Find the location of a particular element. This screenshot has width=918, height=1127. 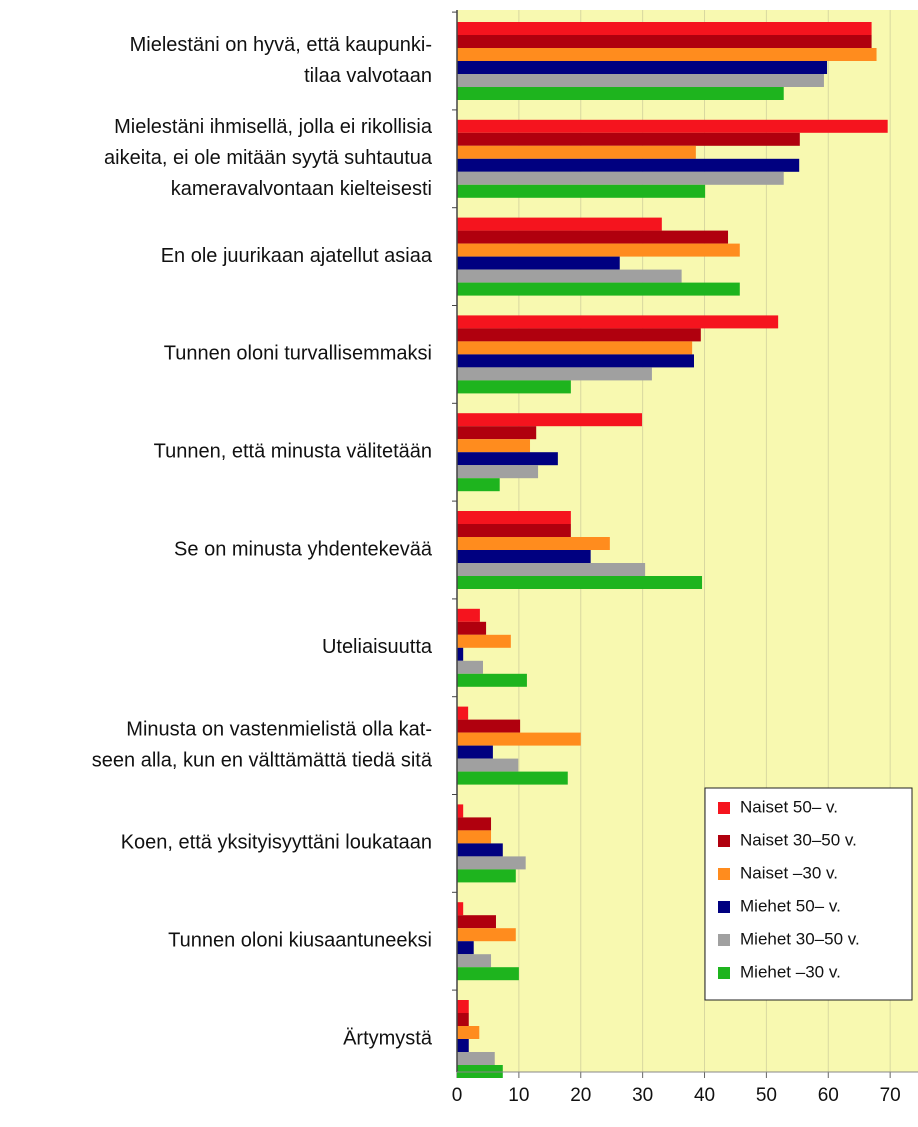

category-label: Tunnen, että minusta välitetään is located at coordinates (293, 451).